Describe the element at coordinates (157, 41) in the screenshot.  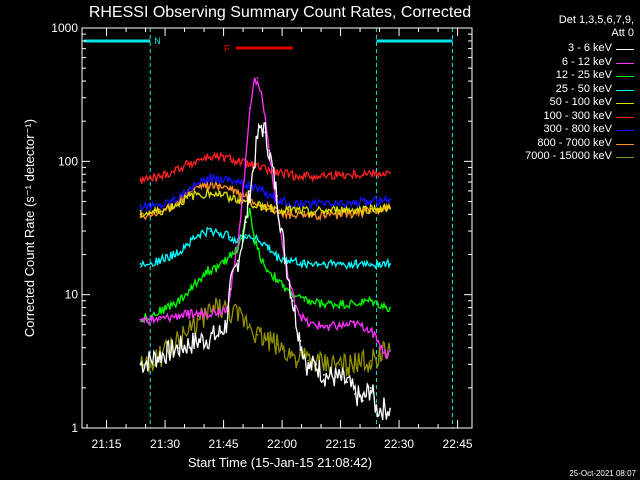
I see `night-label: N` at that location.